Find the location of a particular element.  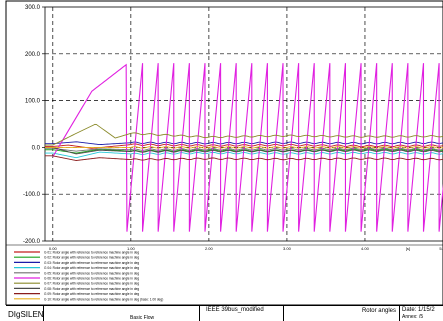

date-annex-cell: Date: 1/15/2 Annex: /5 is located at coordinates (421, 313).